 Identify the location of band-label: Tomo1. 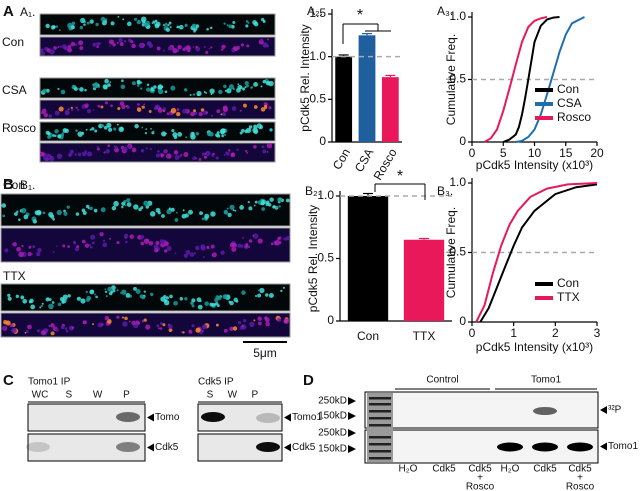
(307, 417).